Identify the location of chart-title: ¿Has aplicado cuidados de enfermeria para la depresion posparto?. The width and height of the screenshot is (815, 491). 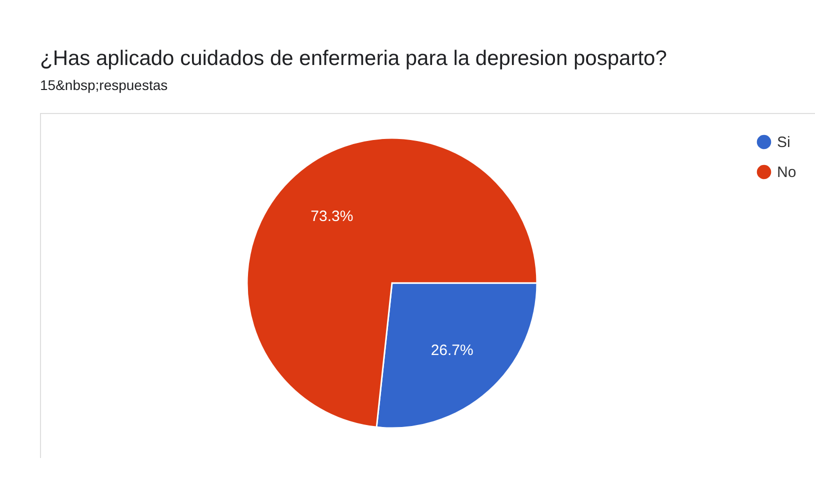
(353, 58).